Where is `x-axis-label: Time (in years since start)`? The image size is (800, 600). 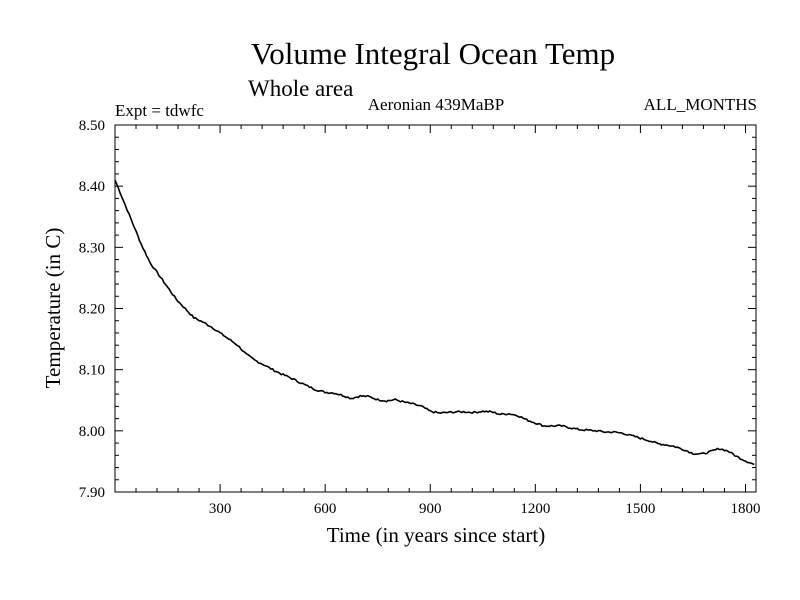 x-axis-label: Time (in years since start) is located at coordinates (436, 535).